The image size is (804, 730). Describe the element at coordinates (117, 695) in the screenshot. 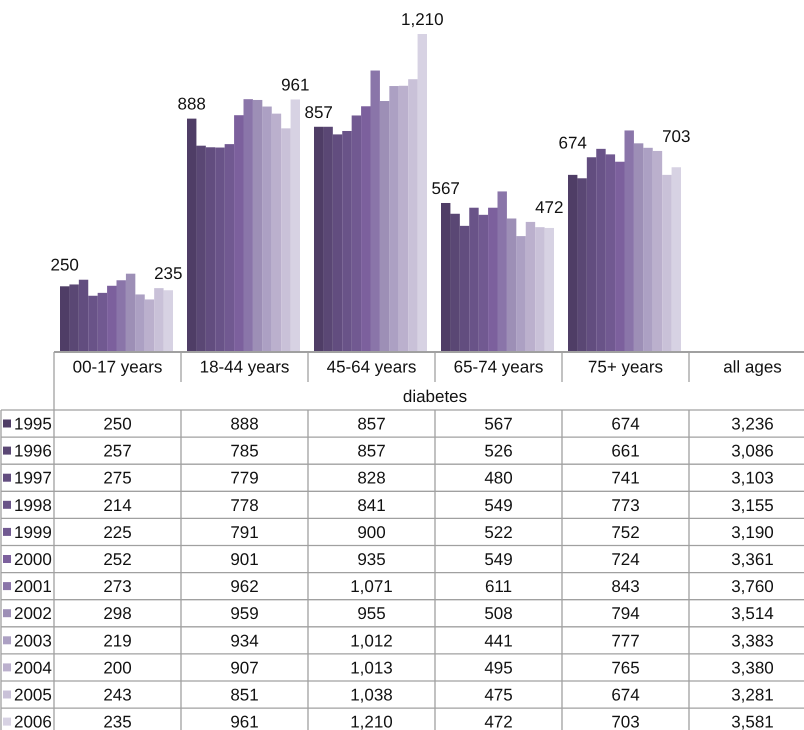

I see `data-label: 243` at that location.